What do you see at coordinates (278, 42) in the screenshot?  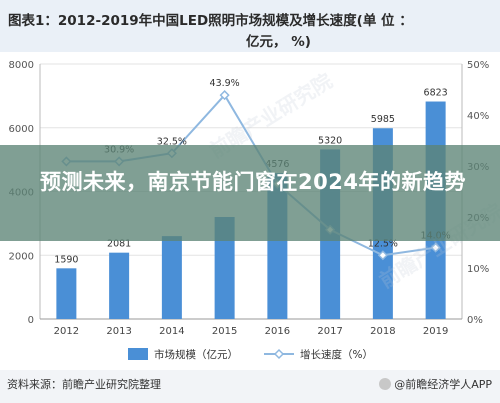 I see `chart-title-continued: 亿元， %)` at bounding box center [278, 42].